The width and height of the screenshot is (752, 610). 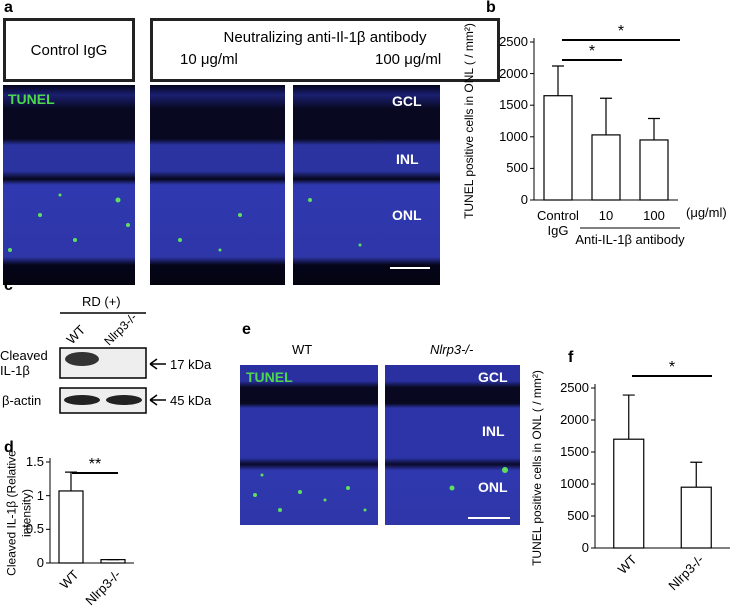 I want to click on panel-letter: a, so click(x=8, y=8).